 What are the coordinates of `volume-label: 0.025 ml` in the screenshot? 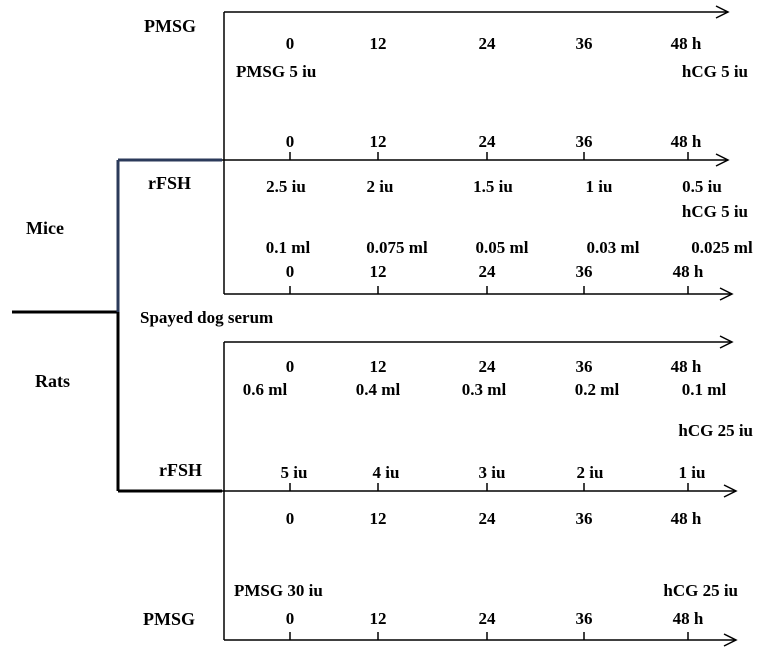 It's located at (722, 247).